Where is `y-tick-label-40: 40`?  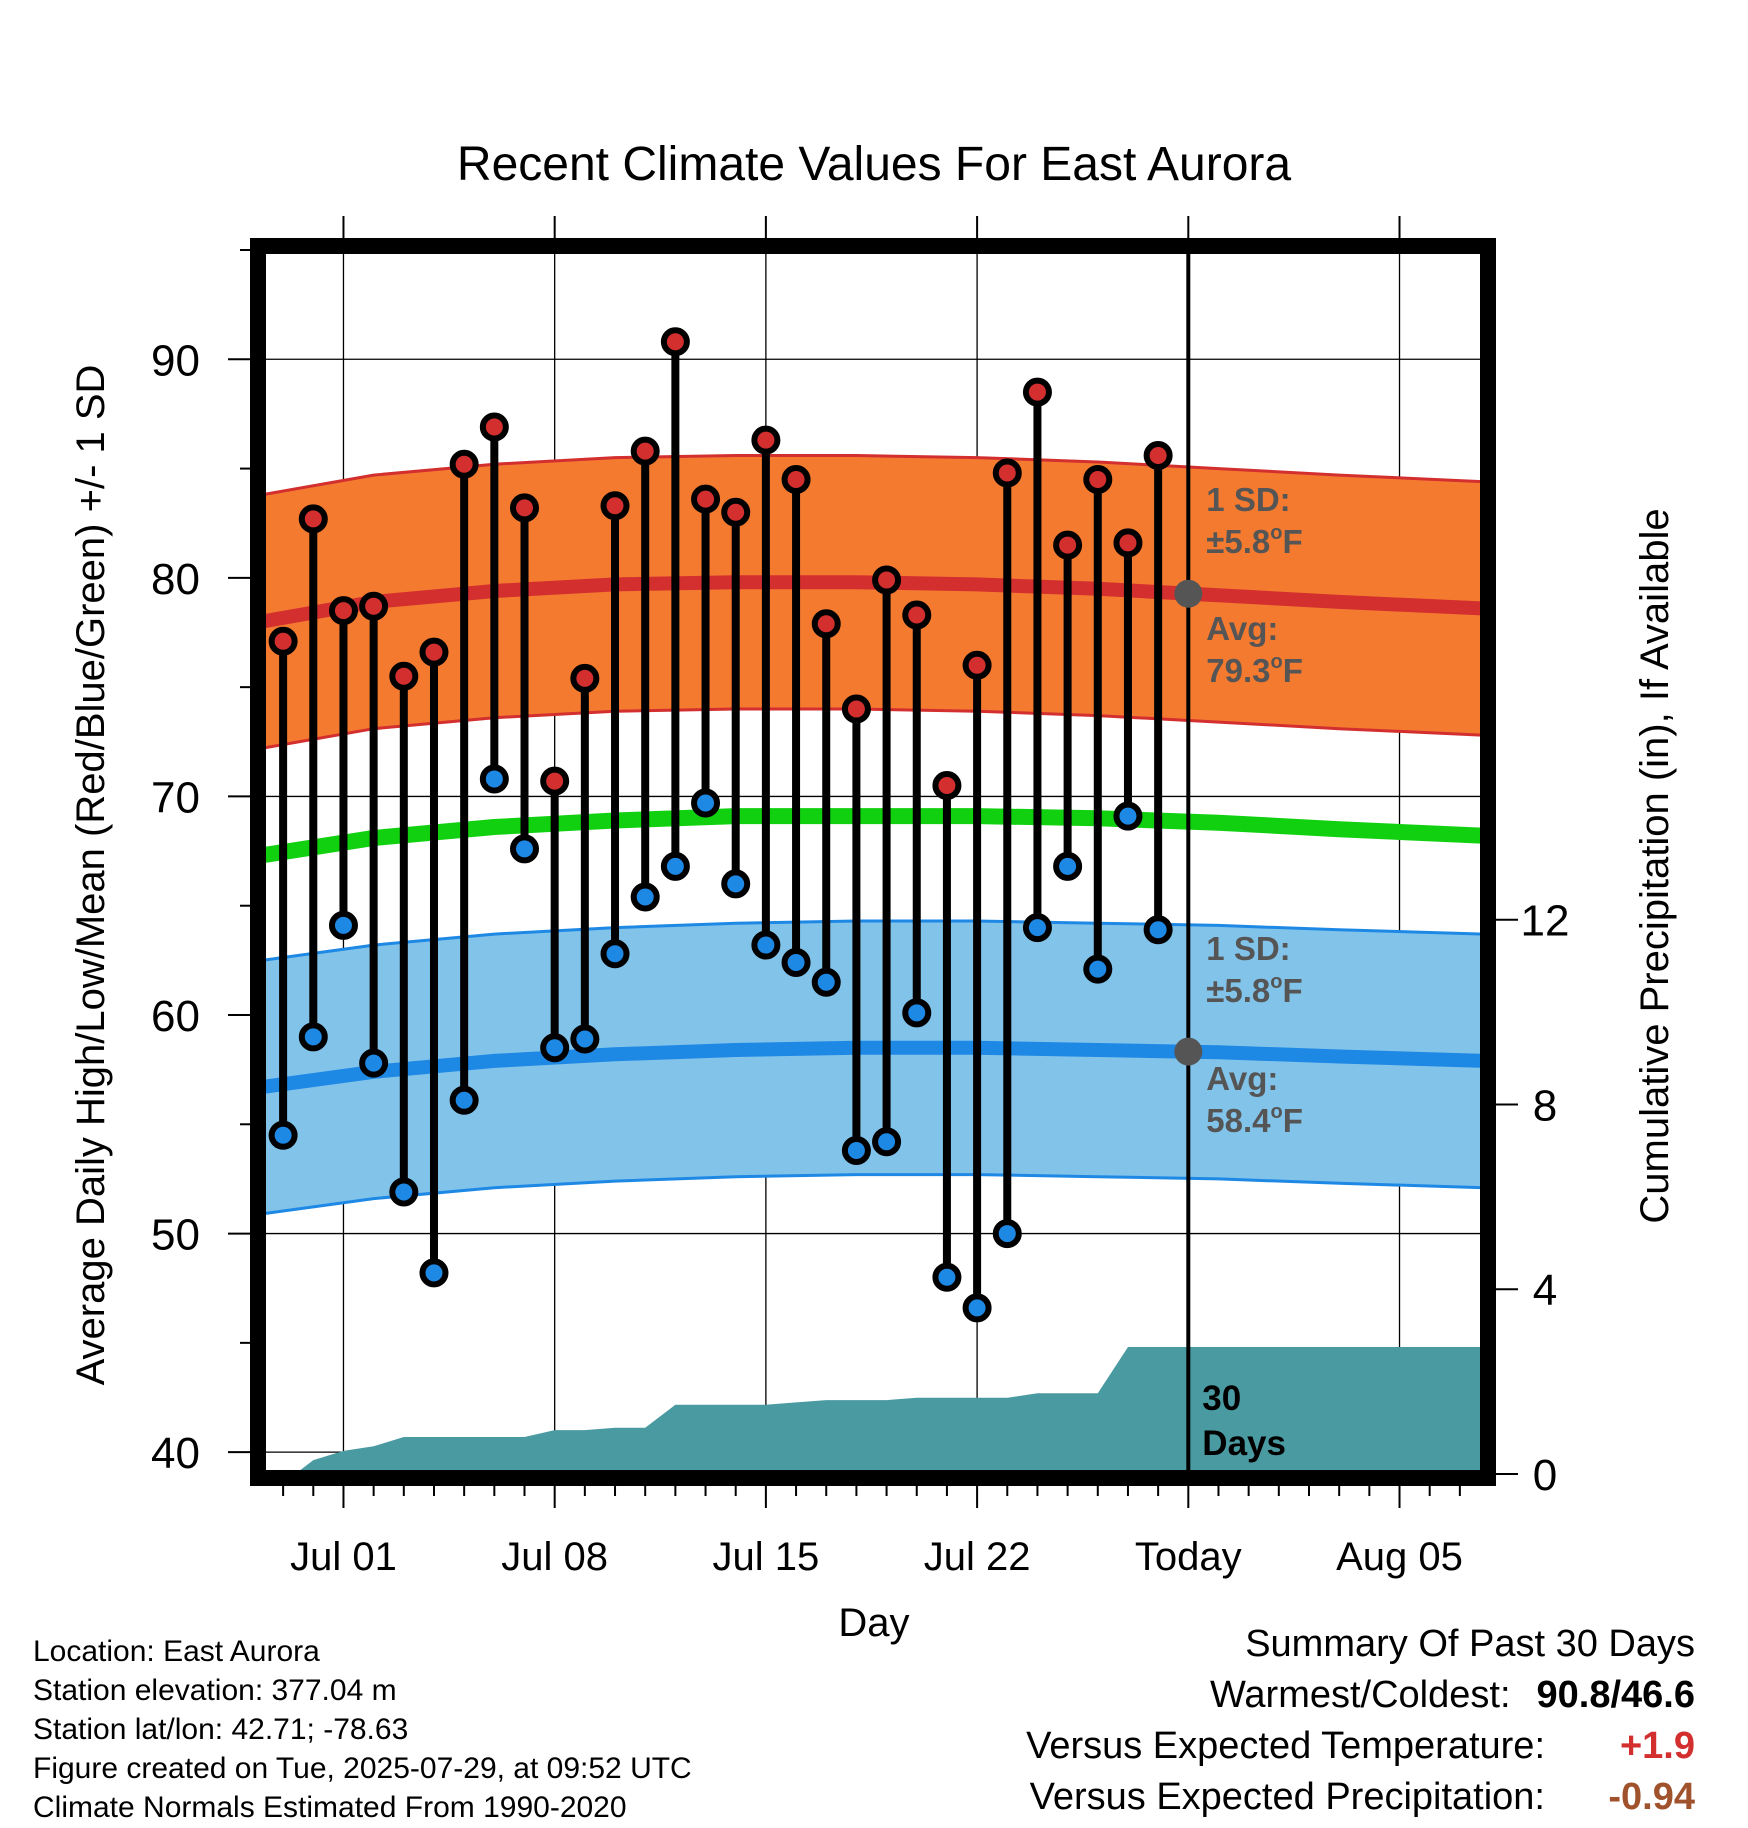
y-tick-label-40: 40 is located at coordinates (175, 1453).